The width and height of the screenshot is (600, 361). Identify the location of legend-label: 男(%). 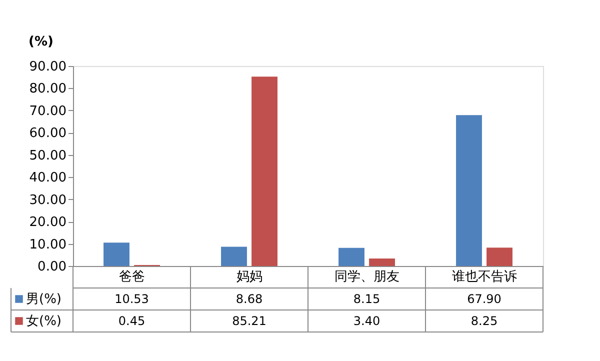
(44, 299).